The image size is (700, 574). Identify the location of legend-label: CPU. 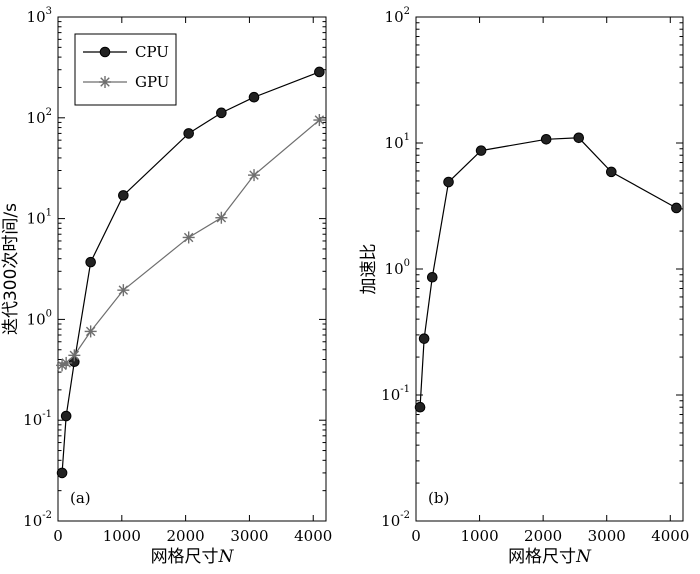
(152, 52).